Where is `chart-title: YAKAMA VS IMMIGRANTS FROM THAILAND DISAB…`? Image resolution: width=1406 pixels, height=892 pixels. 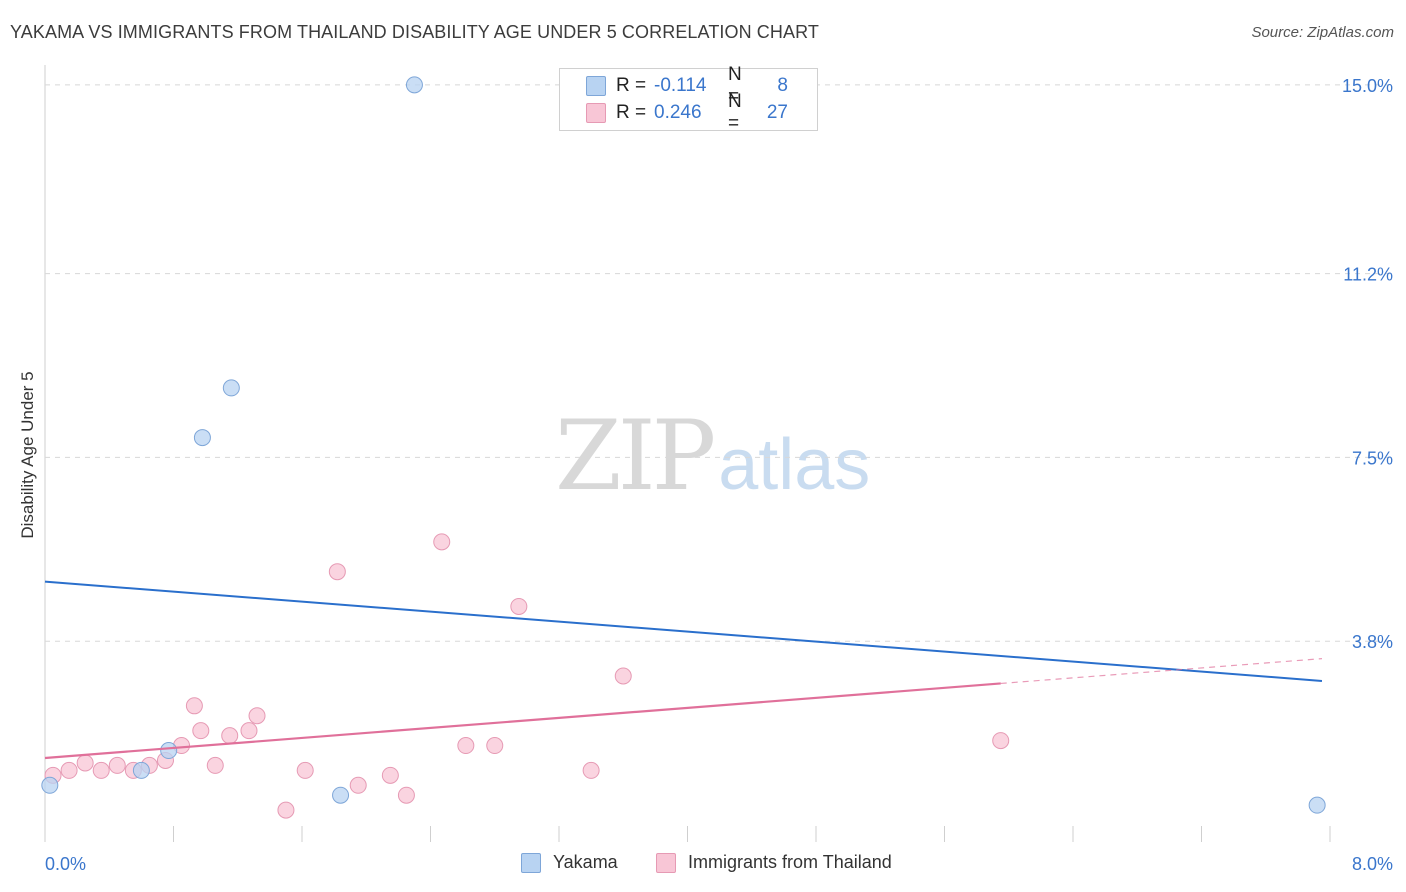
chart-title: YAKAMA VS IMMIGRANTS FROM THAILAND DISAB… is located at coordinates (414, 32).